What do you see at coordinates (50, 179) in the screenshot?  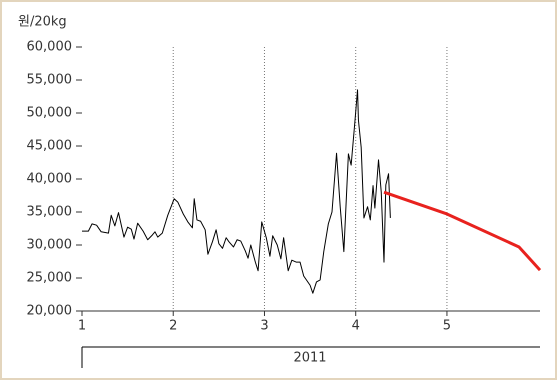 I see `y-tick-label: 40,000` at bounding box center [50, 179].